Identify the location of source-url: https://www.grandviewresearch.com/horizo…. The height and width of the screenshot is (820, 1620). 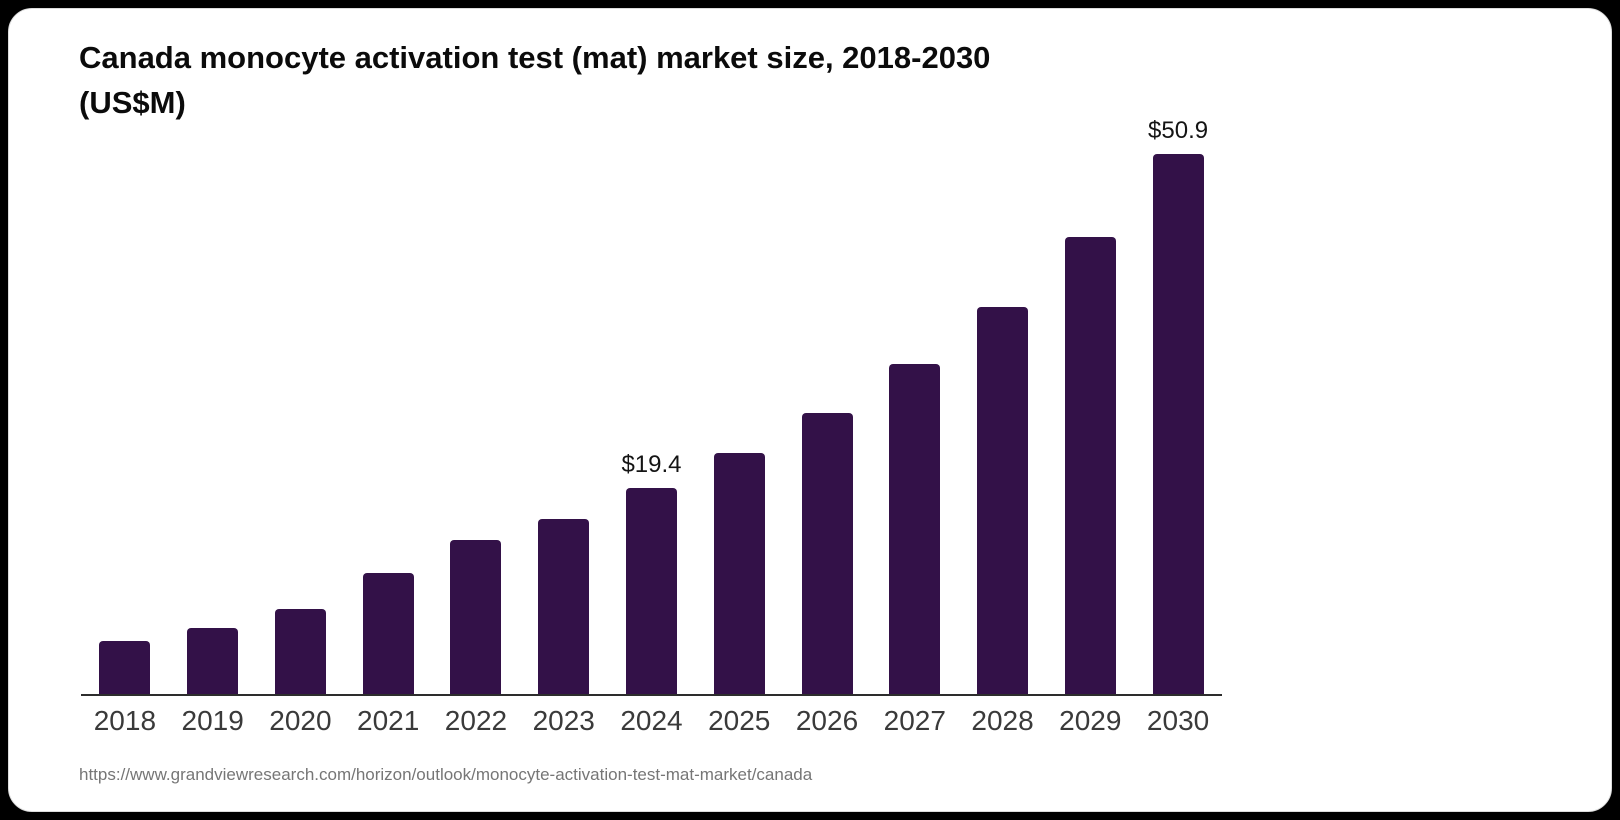
(446, 774).